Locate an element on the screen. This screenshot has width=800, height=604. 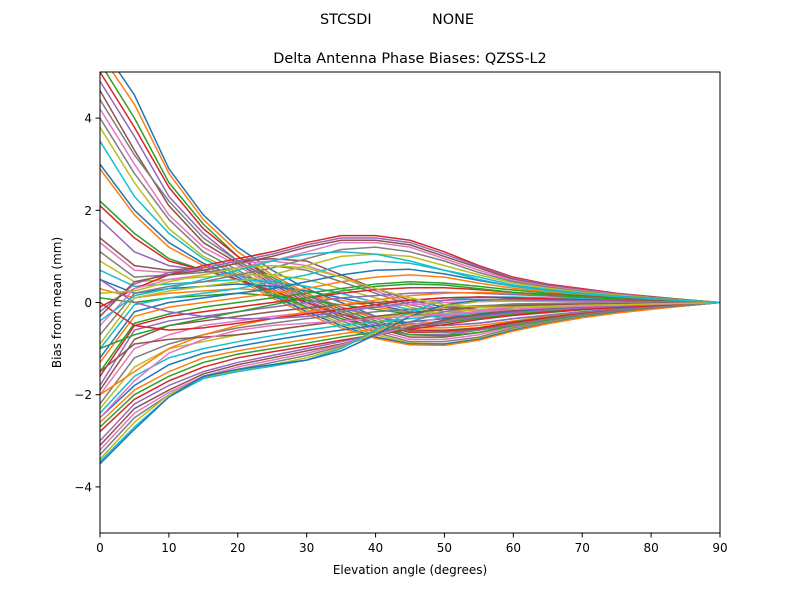
x-tick-label: 30 is located at coordinates (306, 548).